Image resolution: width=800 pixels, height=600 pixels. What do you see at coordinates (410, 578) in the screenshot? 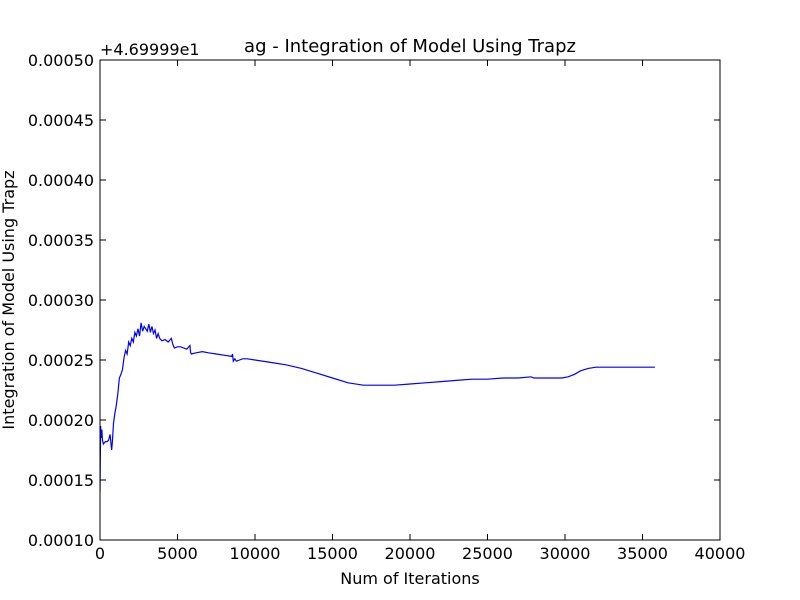
I see `x-axis-label: Num of Iterations` at bounding box center [410, 578].